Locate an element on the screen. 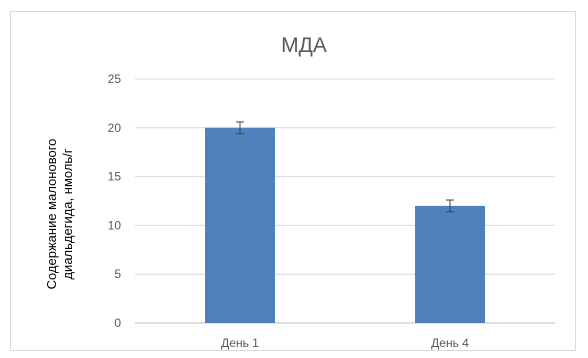 The image size is (588, 358). y-axis-title-line-2: диальдегида, нмоль/г is located at coordinates (67, 213).